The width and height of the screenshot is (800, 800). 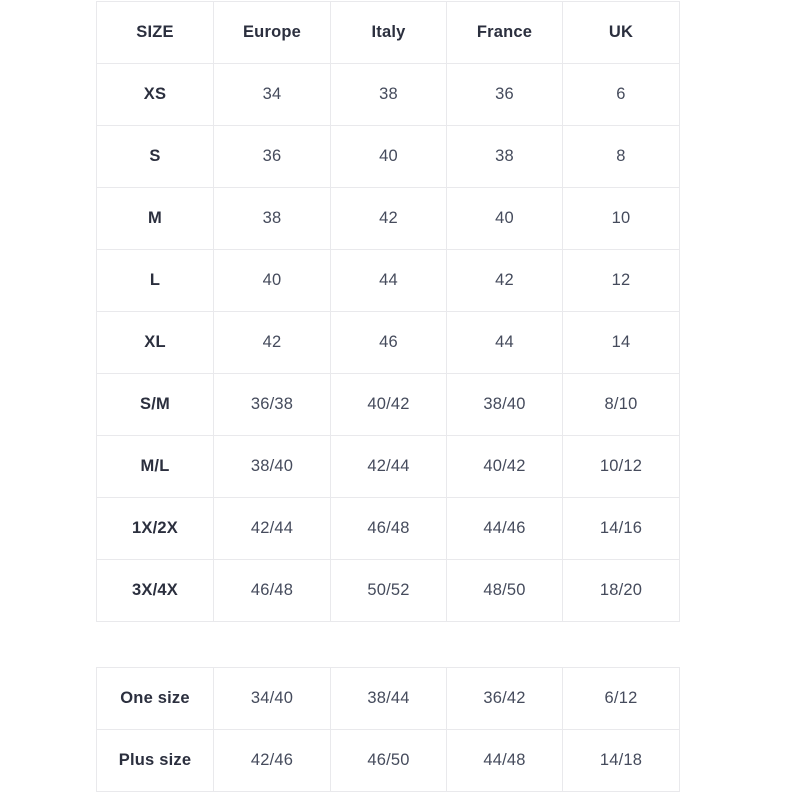 I want to click on cell-france: 40/42, so click(x=504, y=466).